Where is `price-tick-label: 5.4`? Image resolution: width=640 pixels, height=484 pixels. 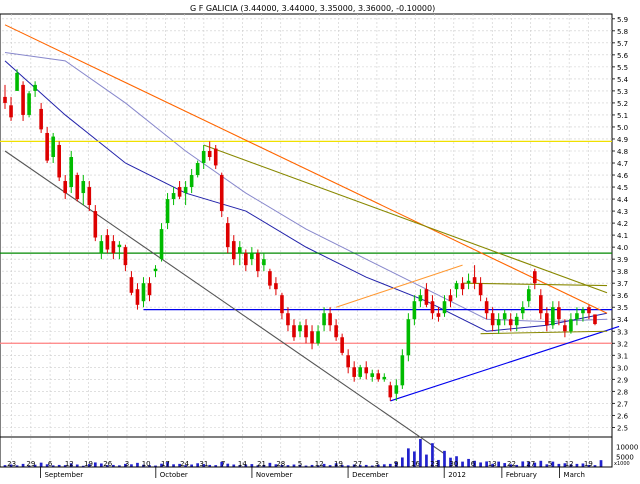
price-tick-label: 5.4 is located at coordinates (623, 80).